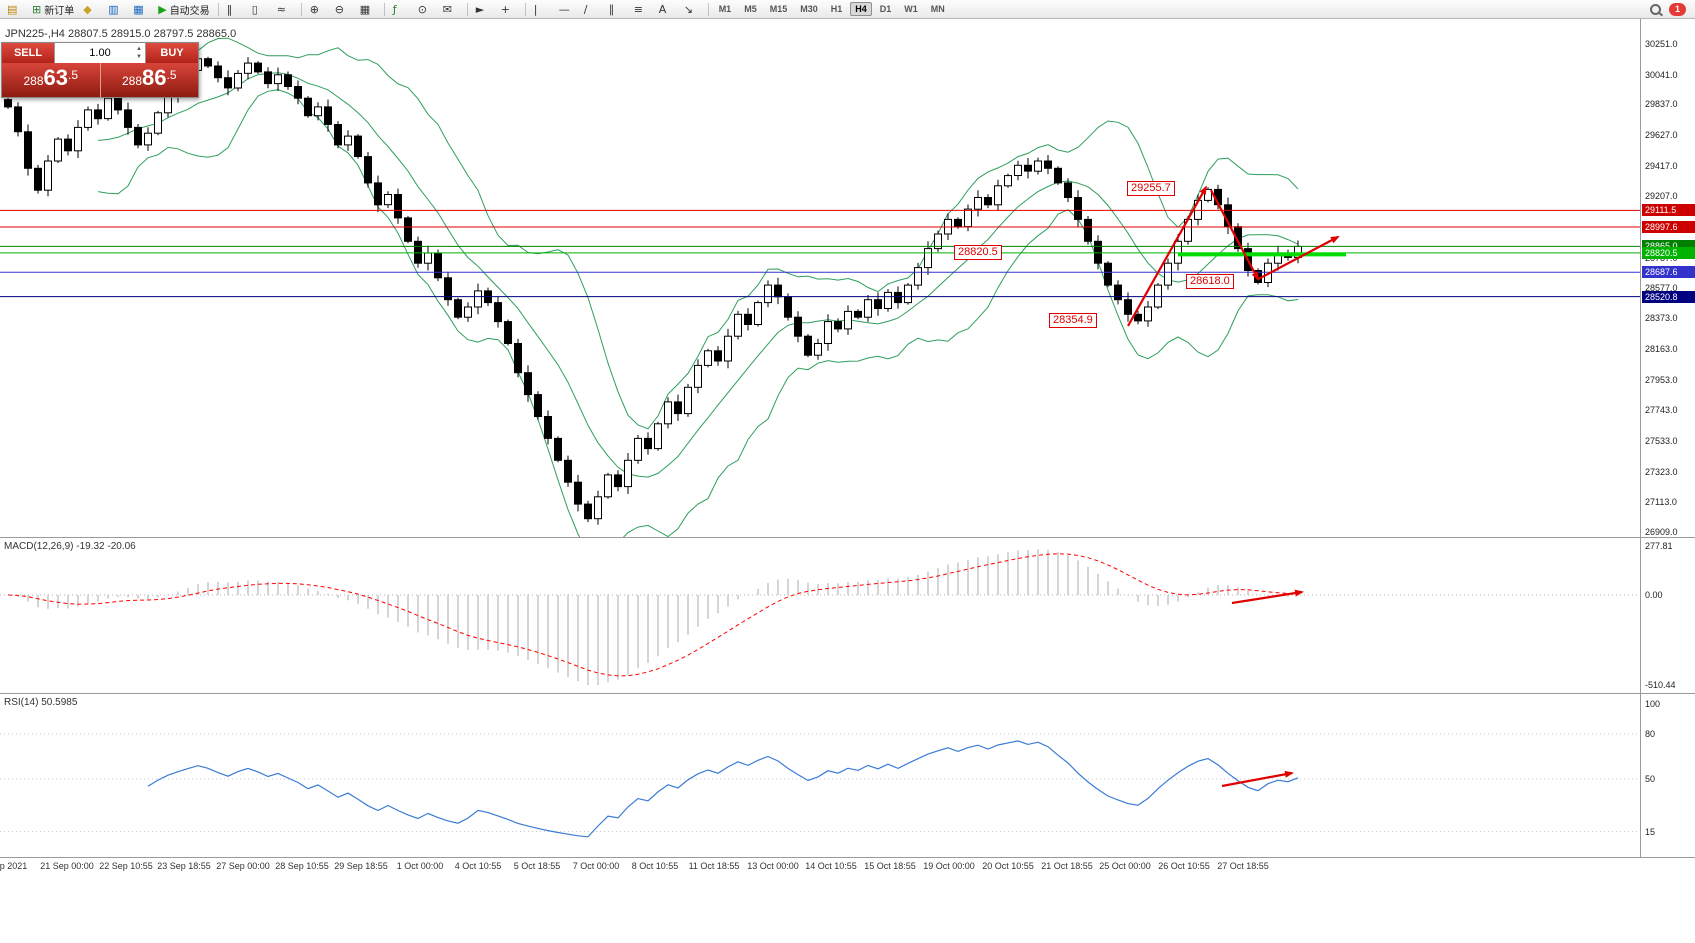 Image resolution: width=1695 pixels, height=943 pixels. I want to click on periods-button: ⊙, so click(426, 9).